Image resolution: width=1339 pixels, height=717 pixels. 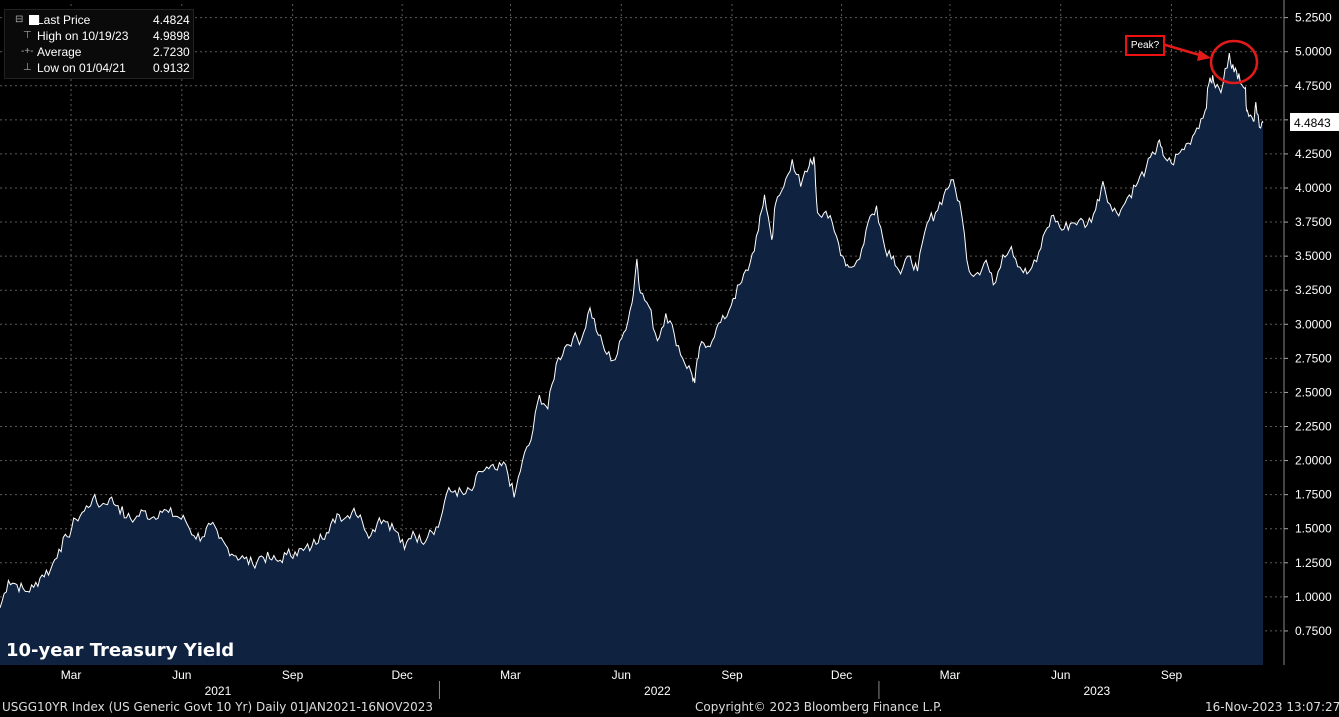 What do you see at coordinates (1234, 62) in the screenshot?
I see `peak-circle` at bounding box center [1234, 62].